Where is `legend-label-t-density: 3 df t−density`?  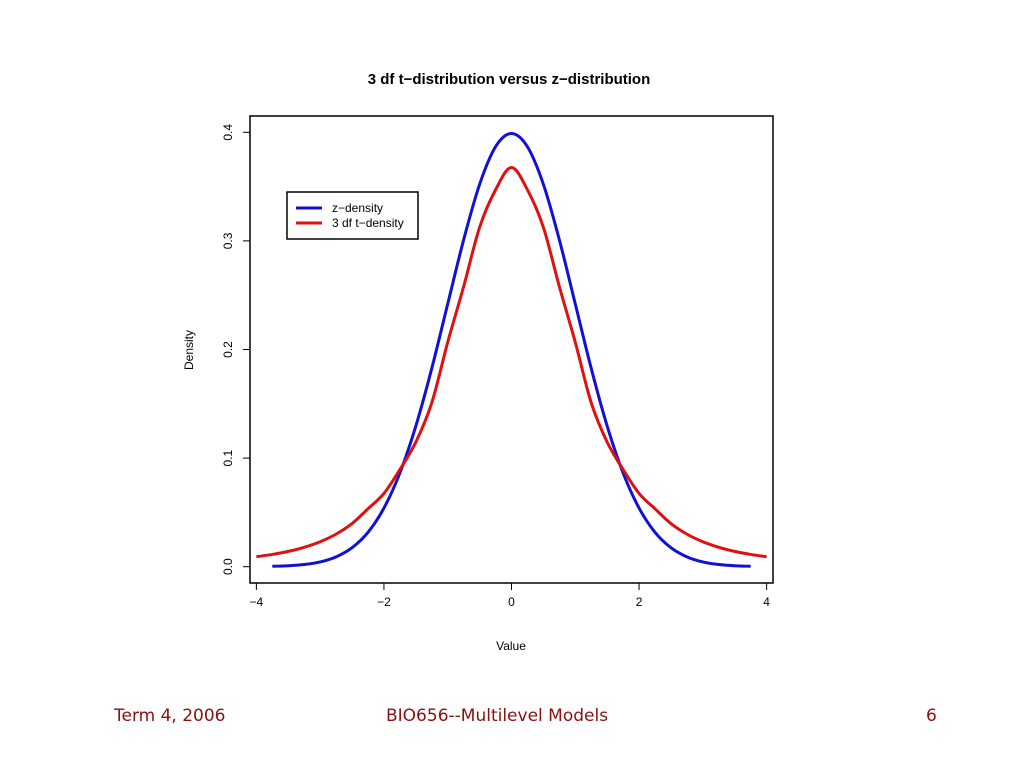
legend-label-t-density: 3 df t−density is located at coordinates (368, 223).